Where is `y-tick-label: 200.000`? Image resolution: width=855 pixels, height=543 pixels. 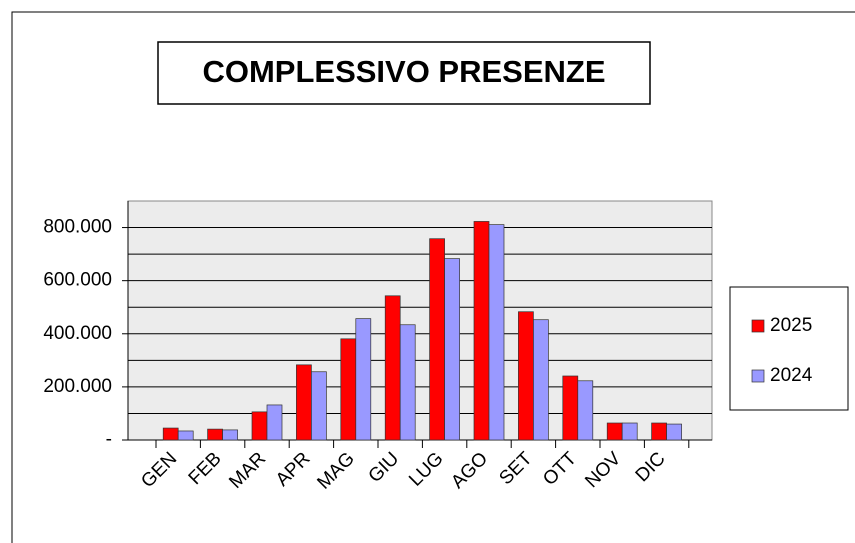 y-tick-label: 200.000 is located at coordinates (77, 386).